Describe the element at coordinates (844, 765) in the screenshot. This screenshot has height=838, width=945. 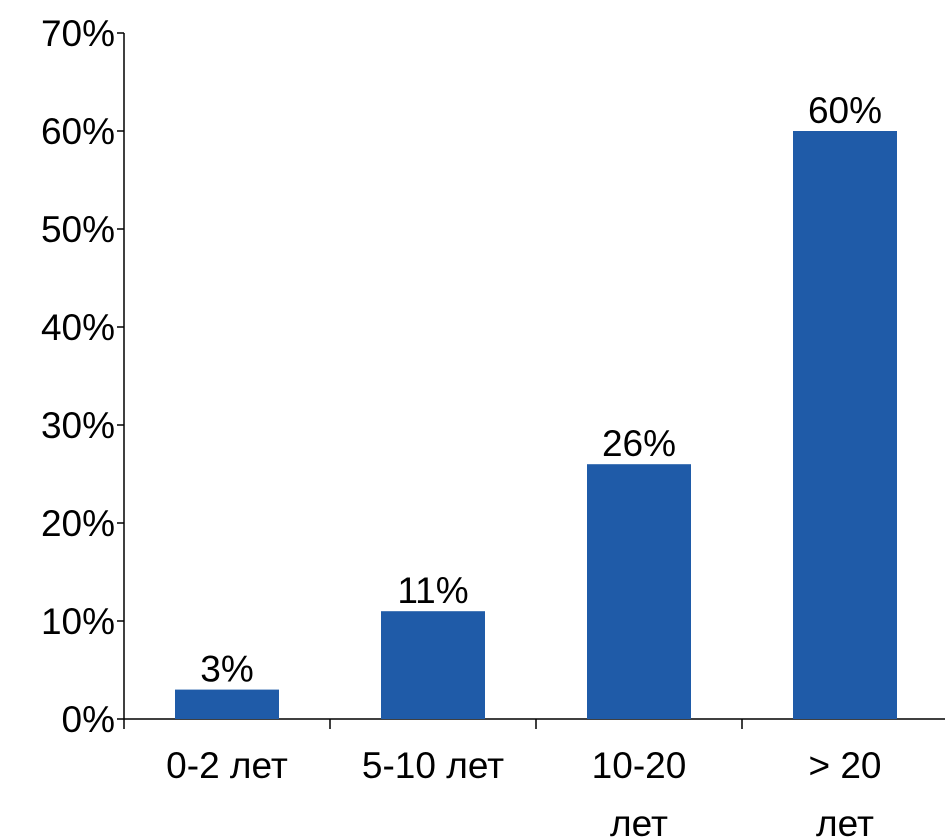
I see `x-tick-label: > 20` at that location.